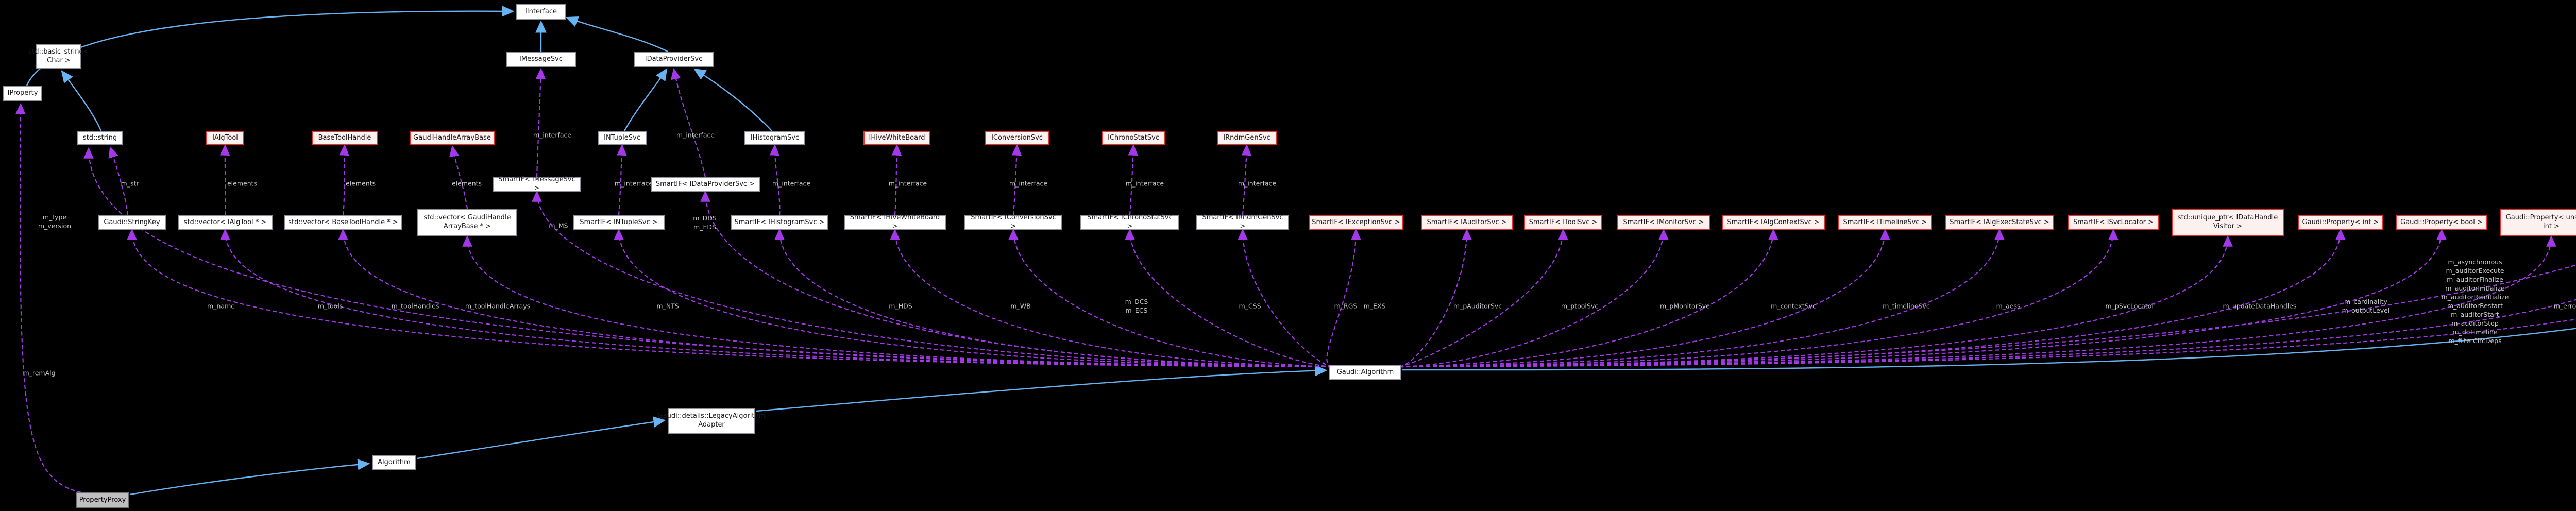 The image size is (2576, 511). I want to click on class-node-prop_uint: Gaudi::Property< unsigned int >, so click(2538, 222).